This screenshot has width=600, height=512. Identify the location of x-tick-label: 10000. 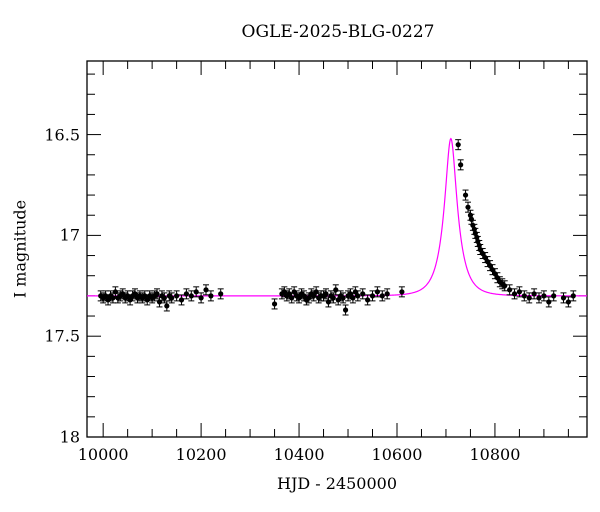
(103, 454).